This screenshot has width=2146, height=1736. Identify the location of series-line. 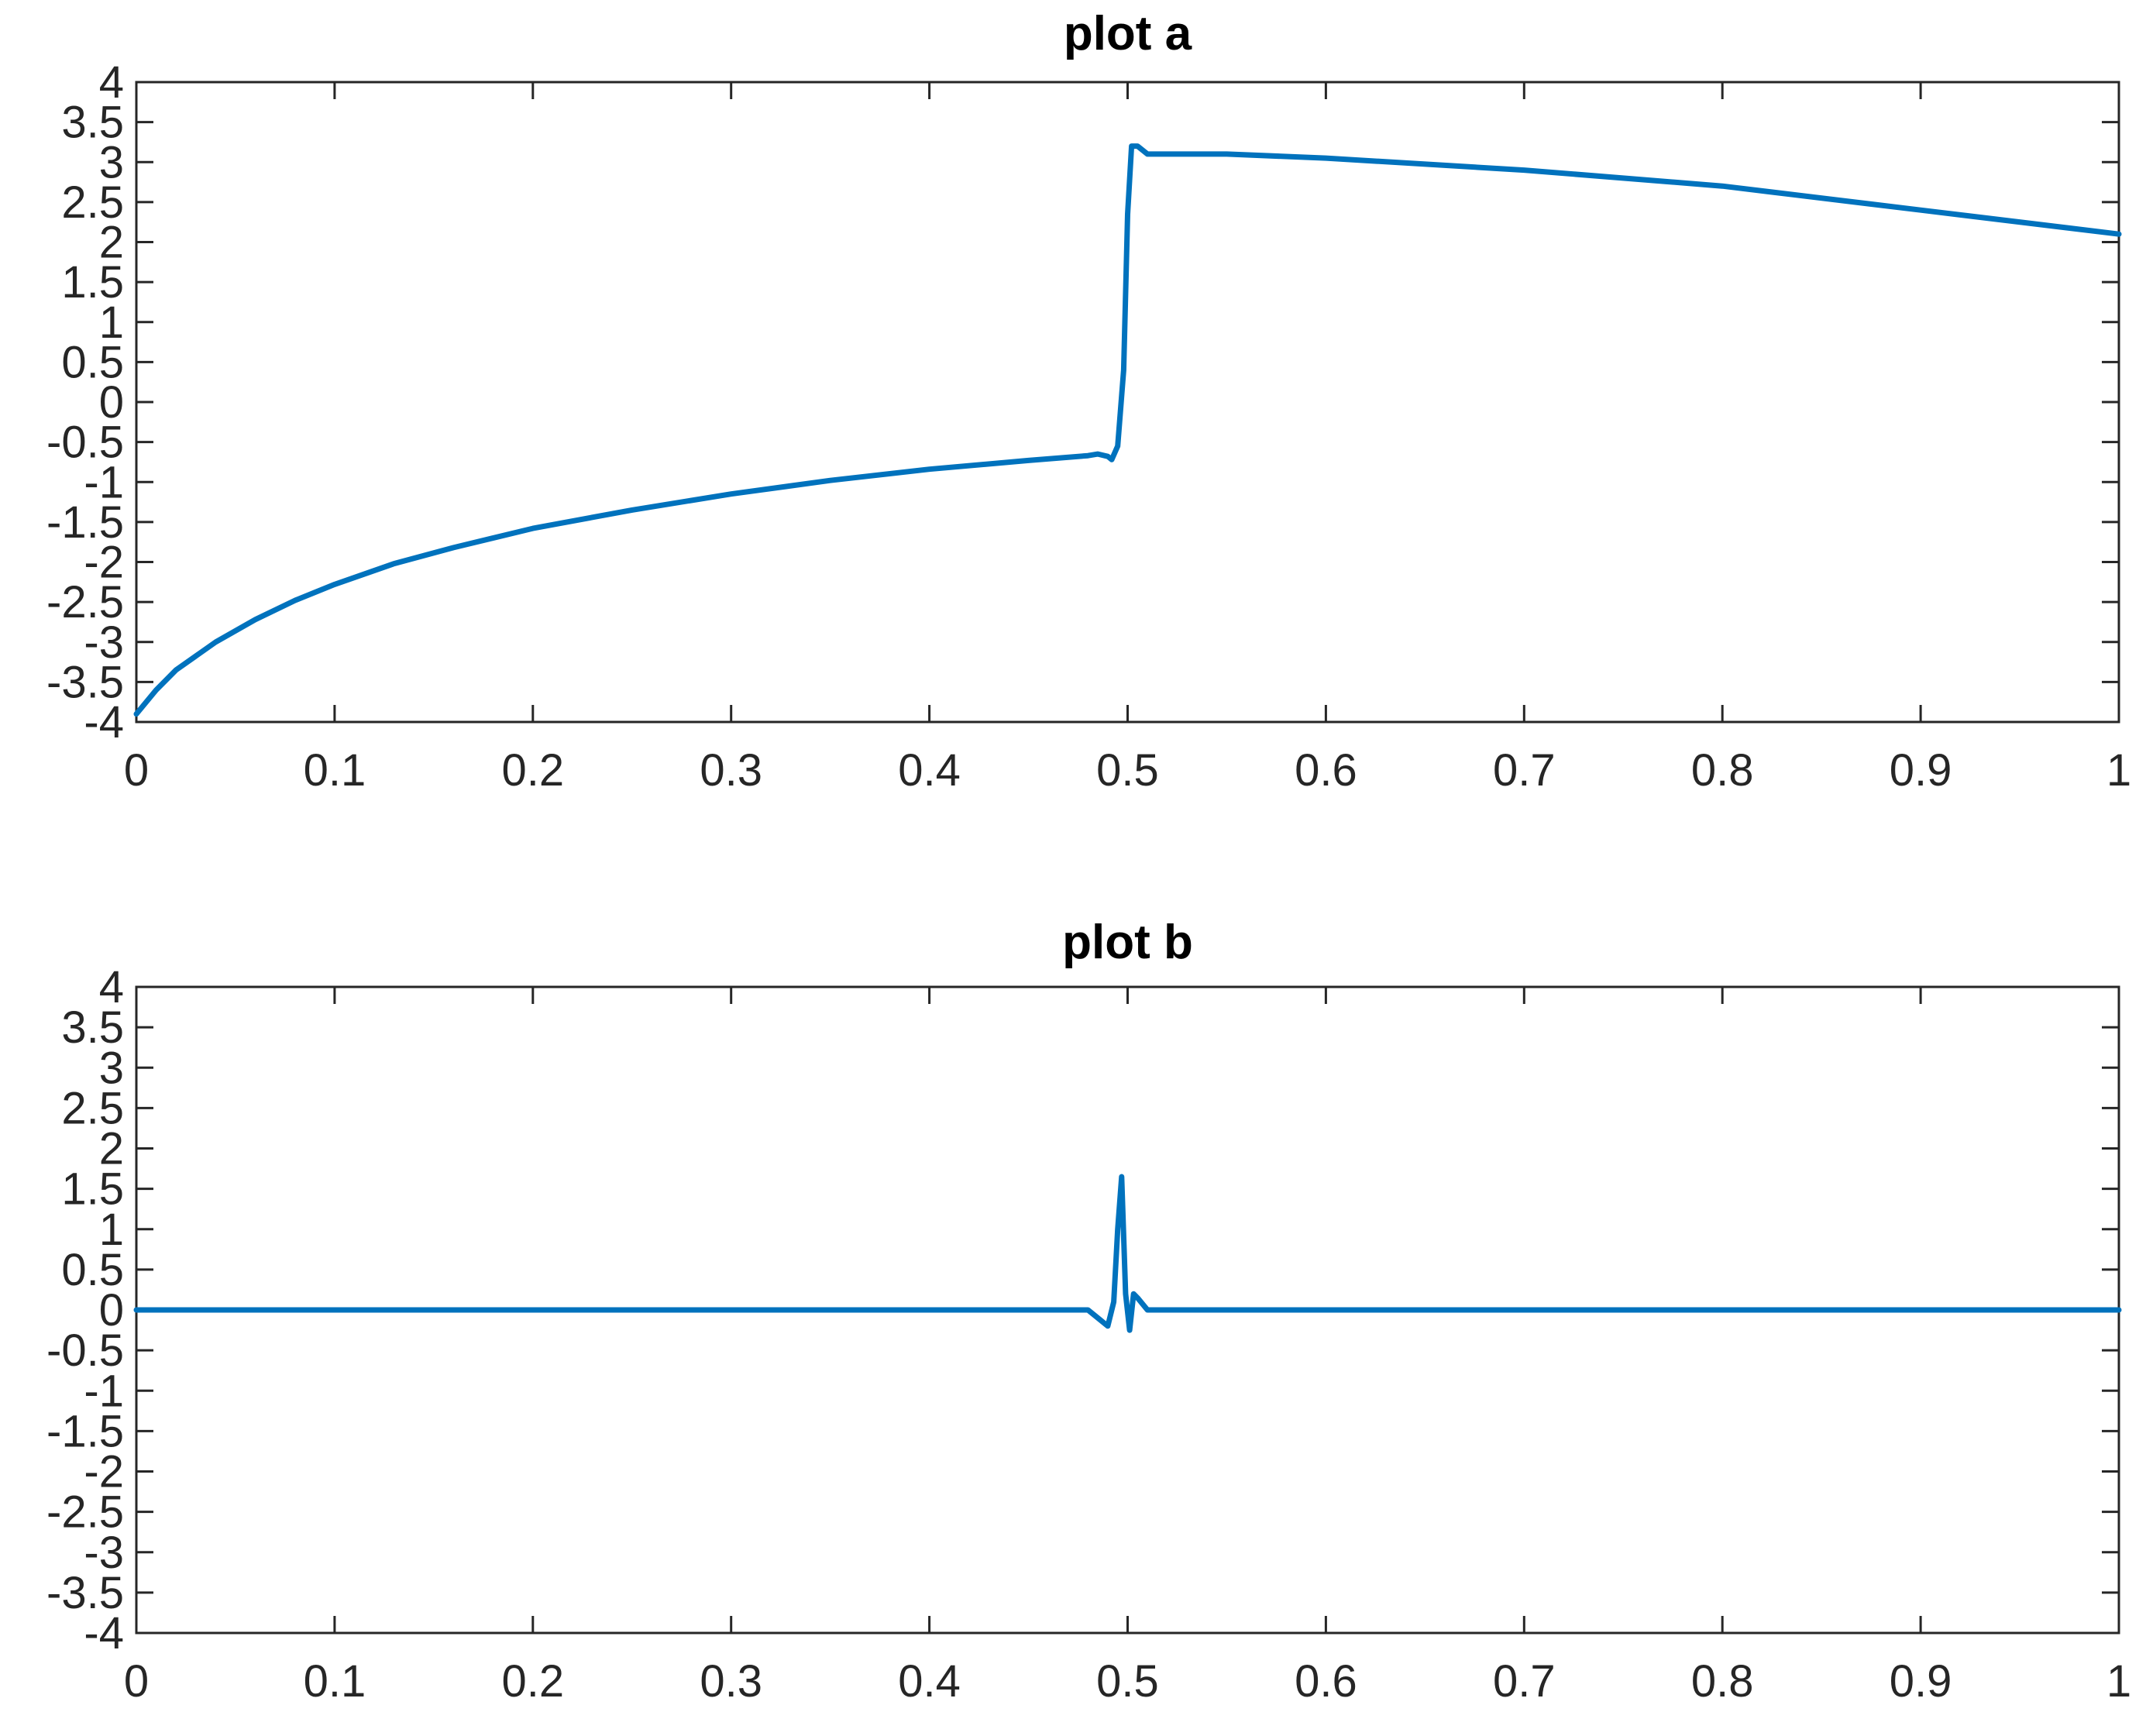
(1127, 1253).